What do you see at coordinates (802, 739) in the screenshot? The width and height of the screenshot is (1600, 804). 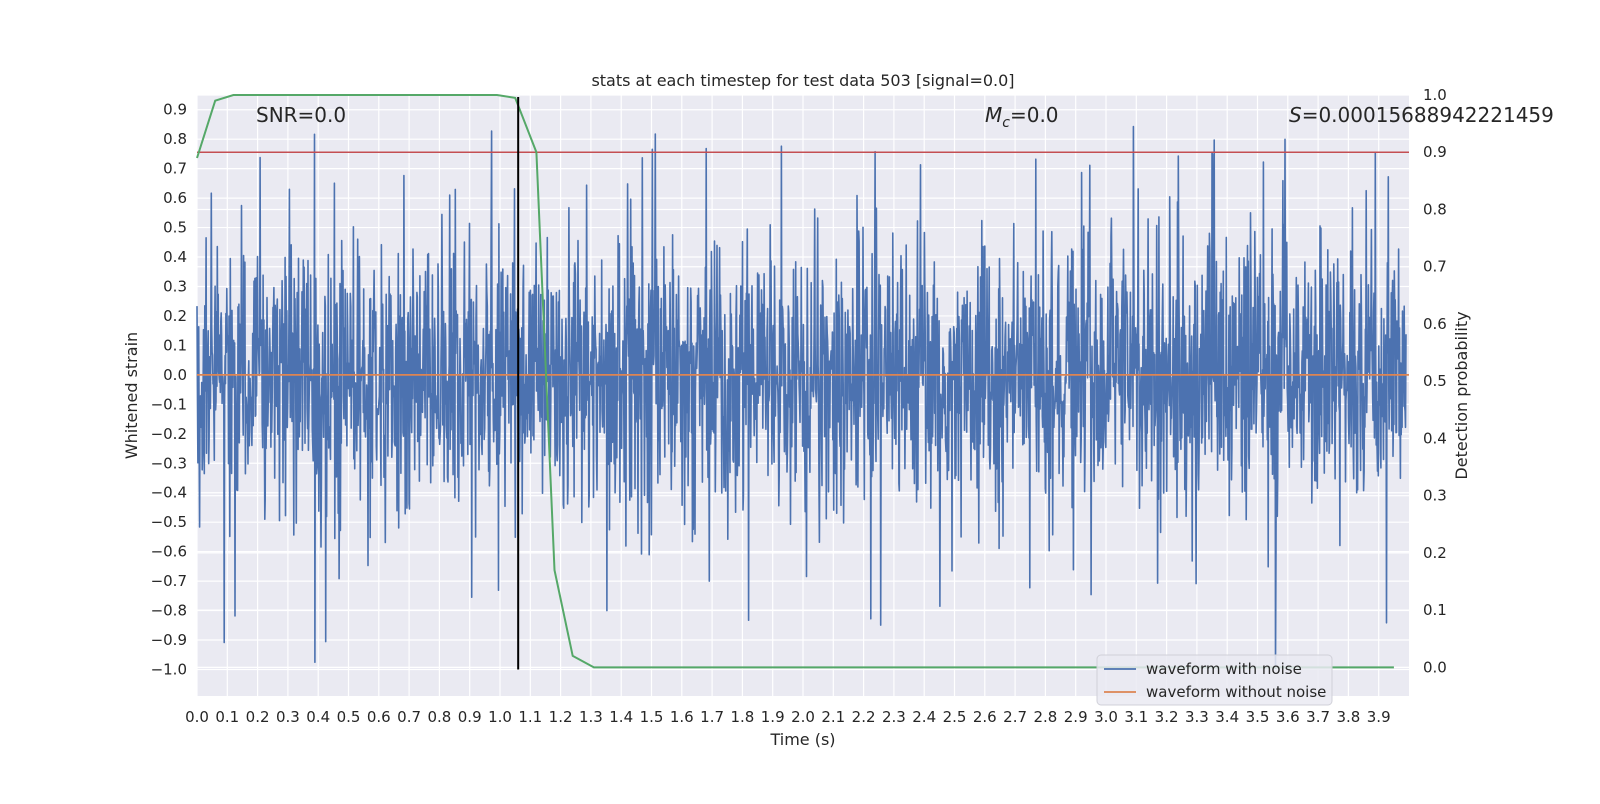 I see `x-axis-label: Time (s)` at bounding box center [802, 739].